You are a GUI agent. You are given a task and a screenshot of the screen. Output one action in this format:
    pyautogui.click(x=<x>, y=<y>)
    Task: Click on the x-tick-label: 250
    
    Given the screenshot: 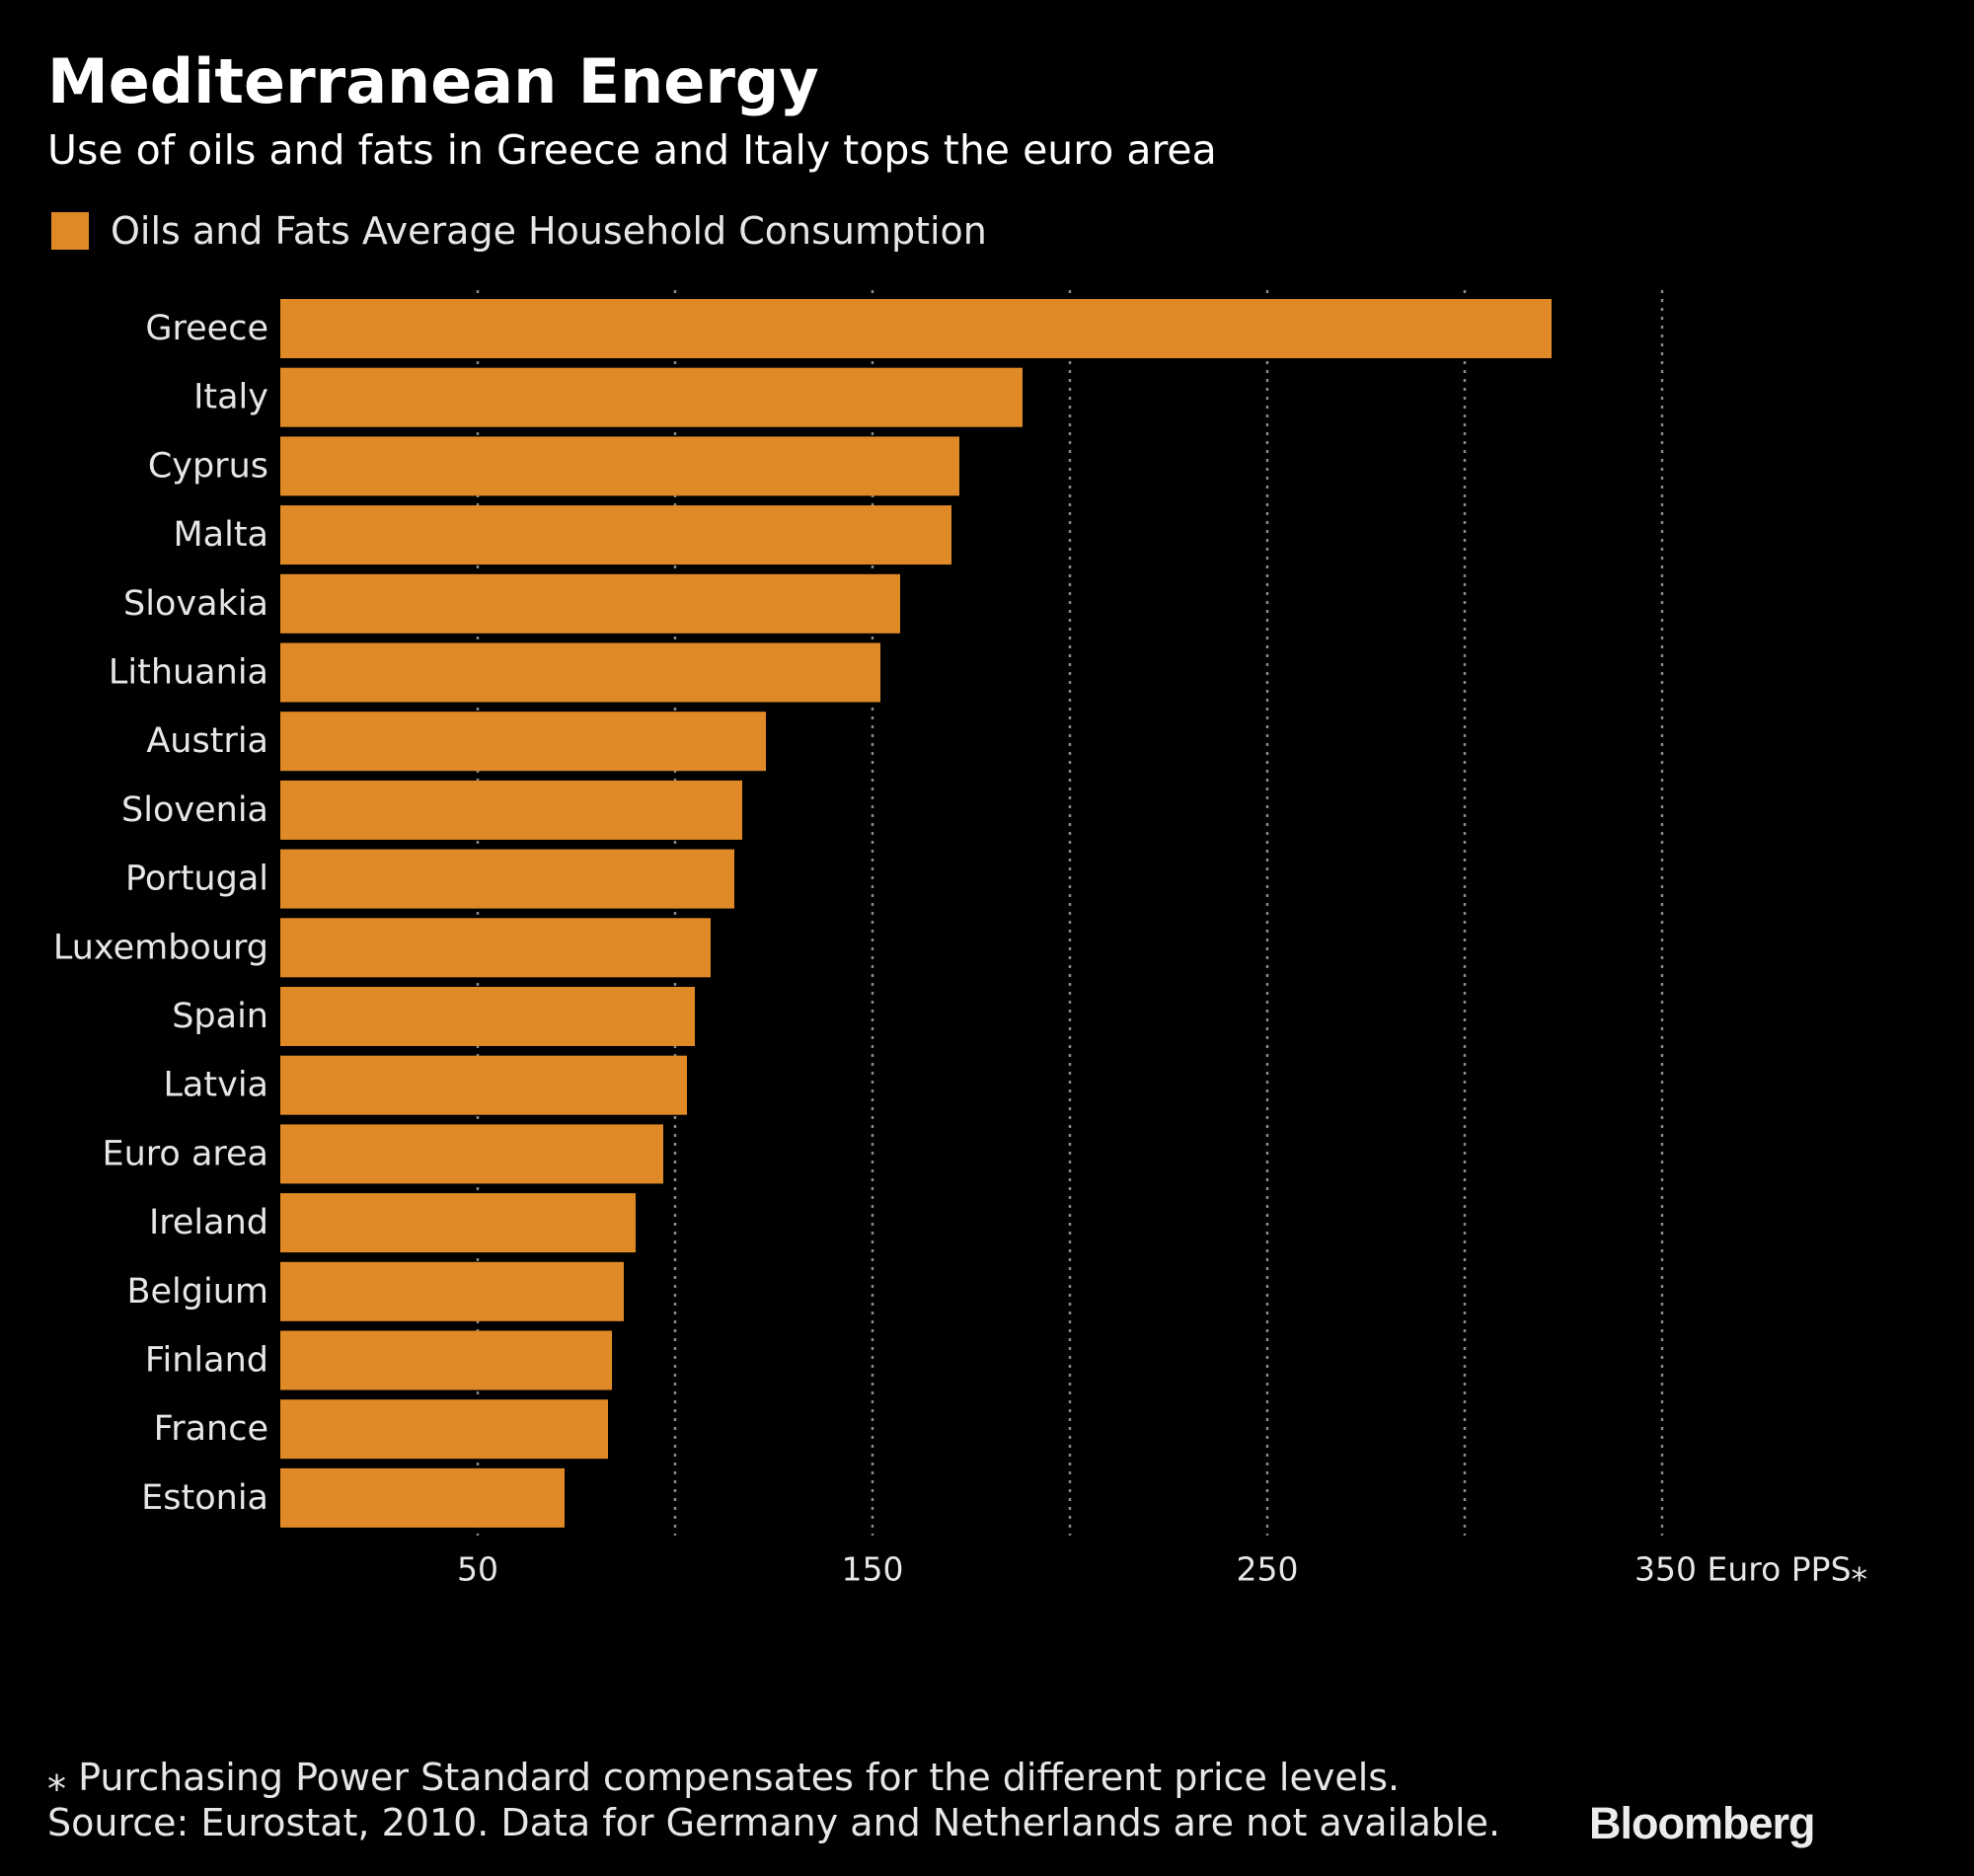 What is the action you would take?
    pyautogui.click(x=1268, y=1569)
    